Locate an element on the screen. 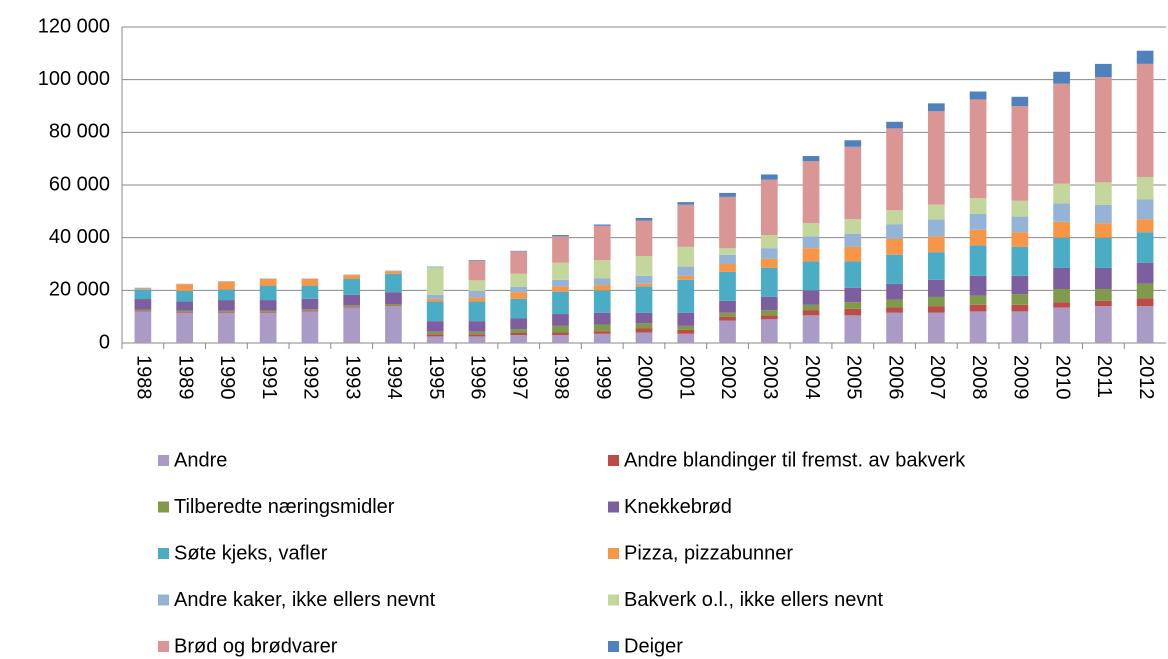  x-tick-label: 2001 is located at coordinates (686, 377).